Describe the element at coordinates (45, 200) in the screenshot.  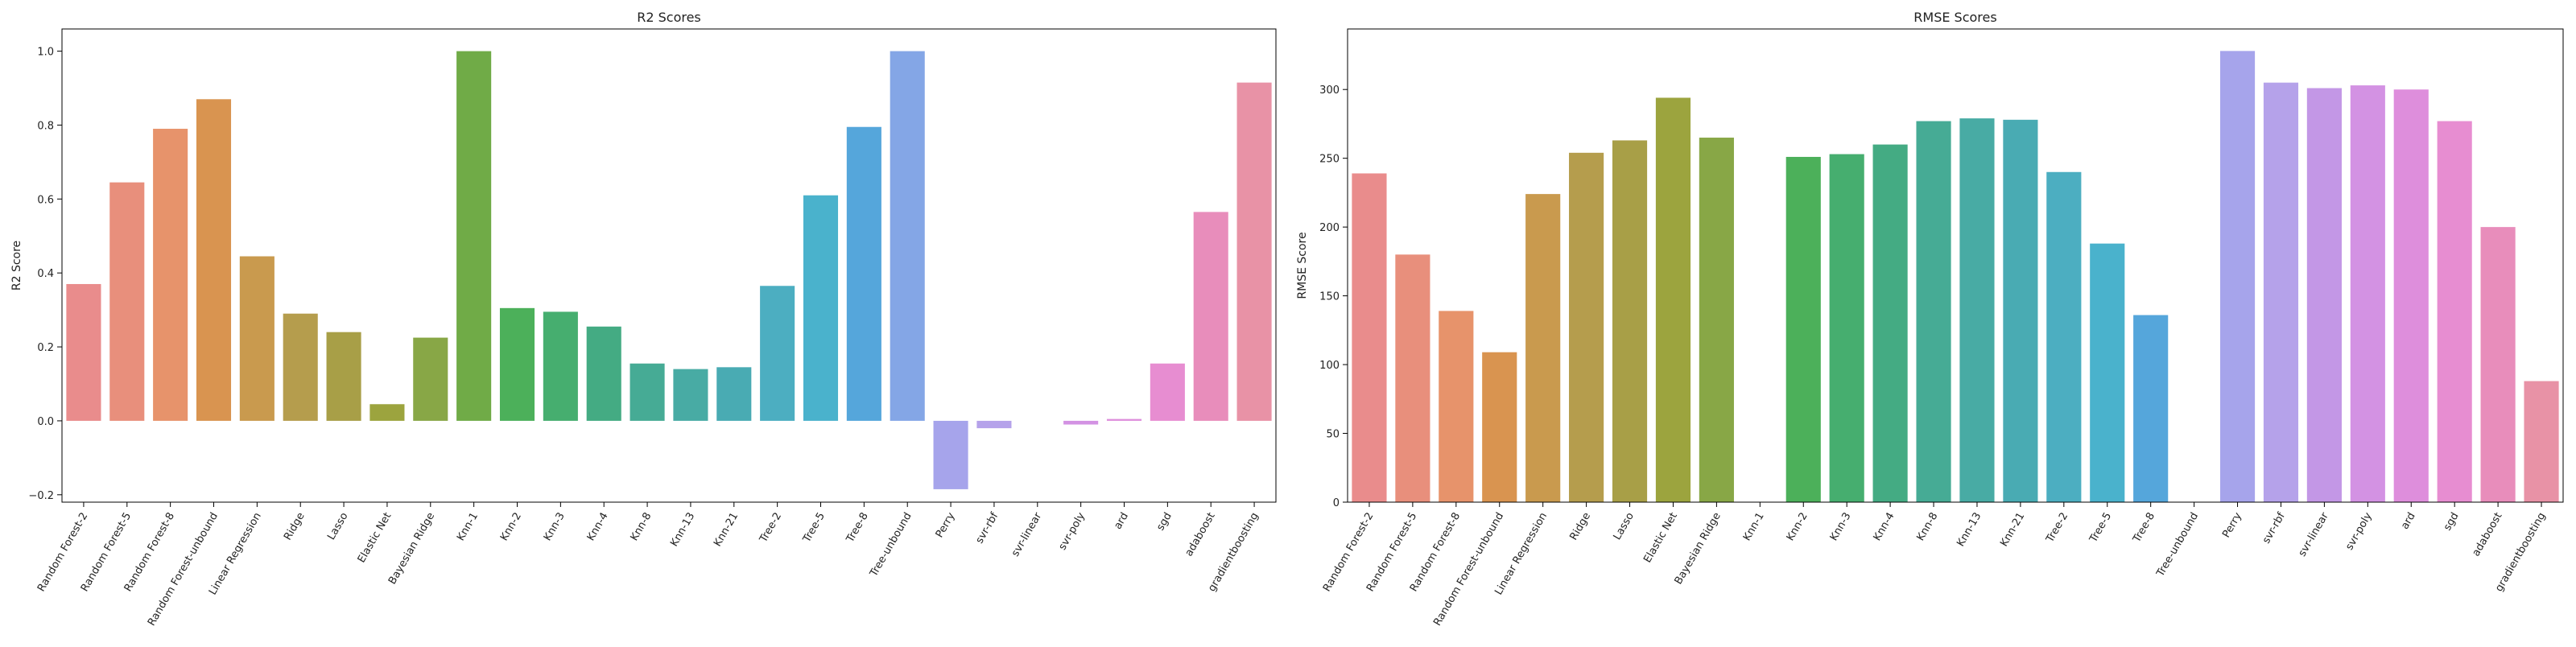
I see `y-tick-label: 0.6` at that location.